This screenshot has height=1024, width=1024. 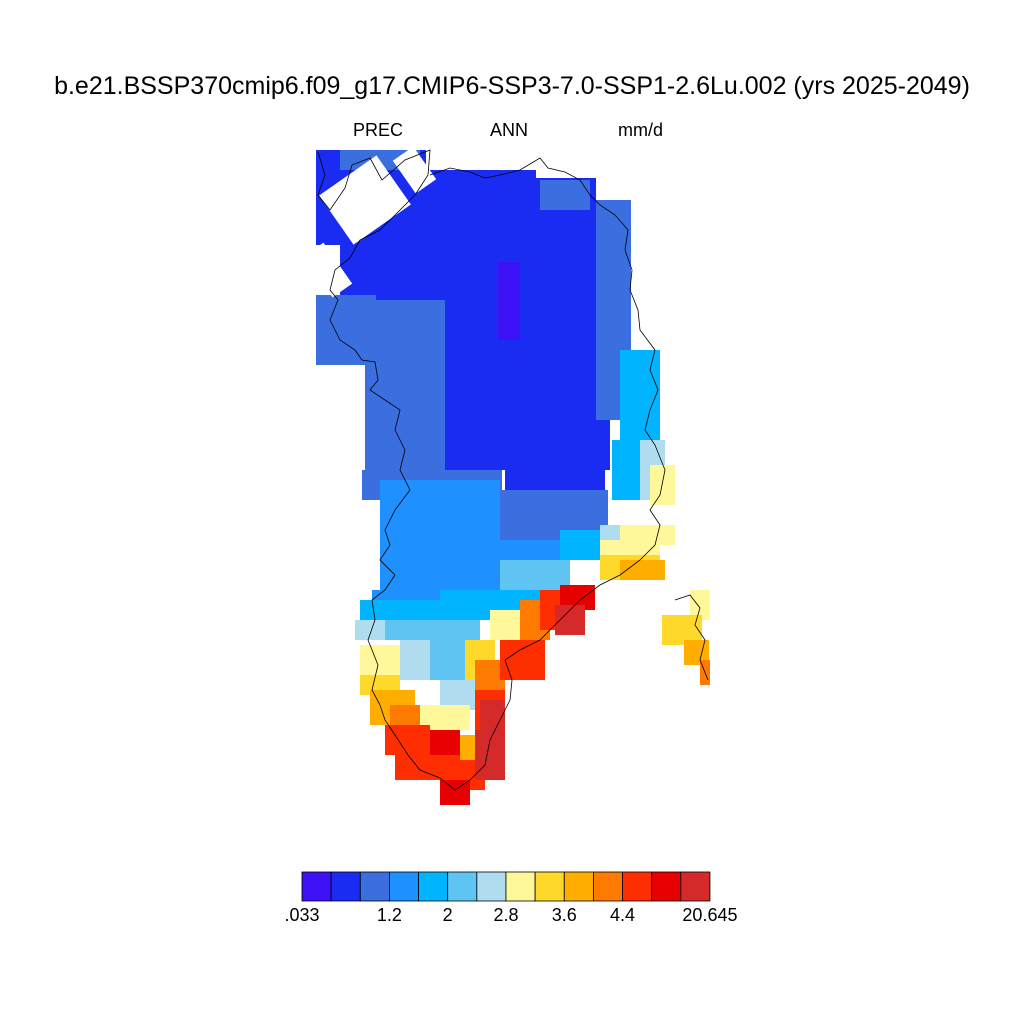 What do you see at coordinates (691, 637) in the screenshot?
I see `island-coastline` at bounding box center [691, 637].